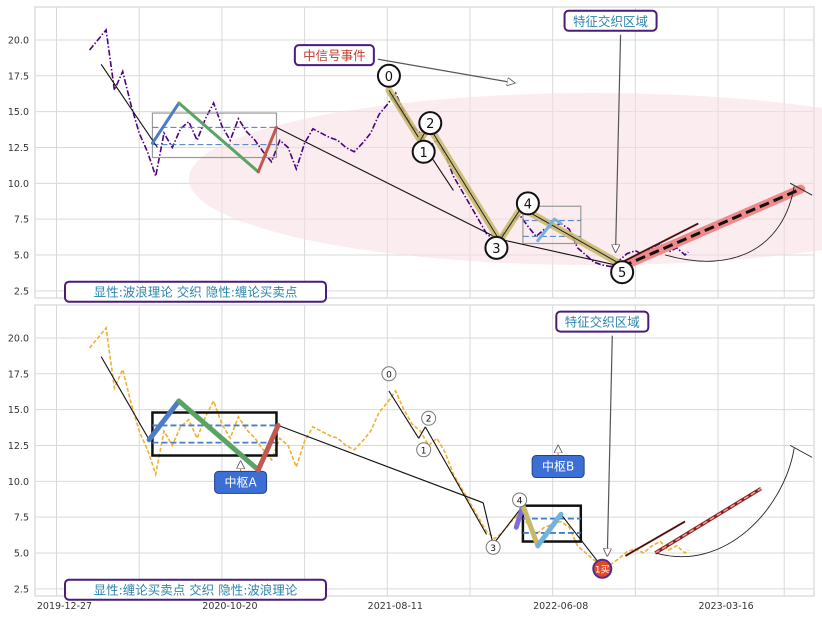 This screenshot has width=822, height=621. I want to click on bottom-y-tick-label: 12.5, so click(18, 446).